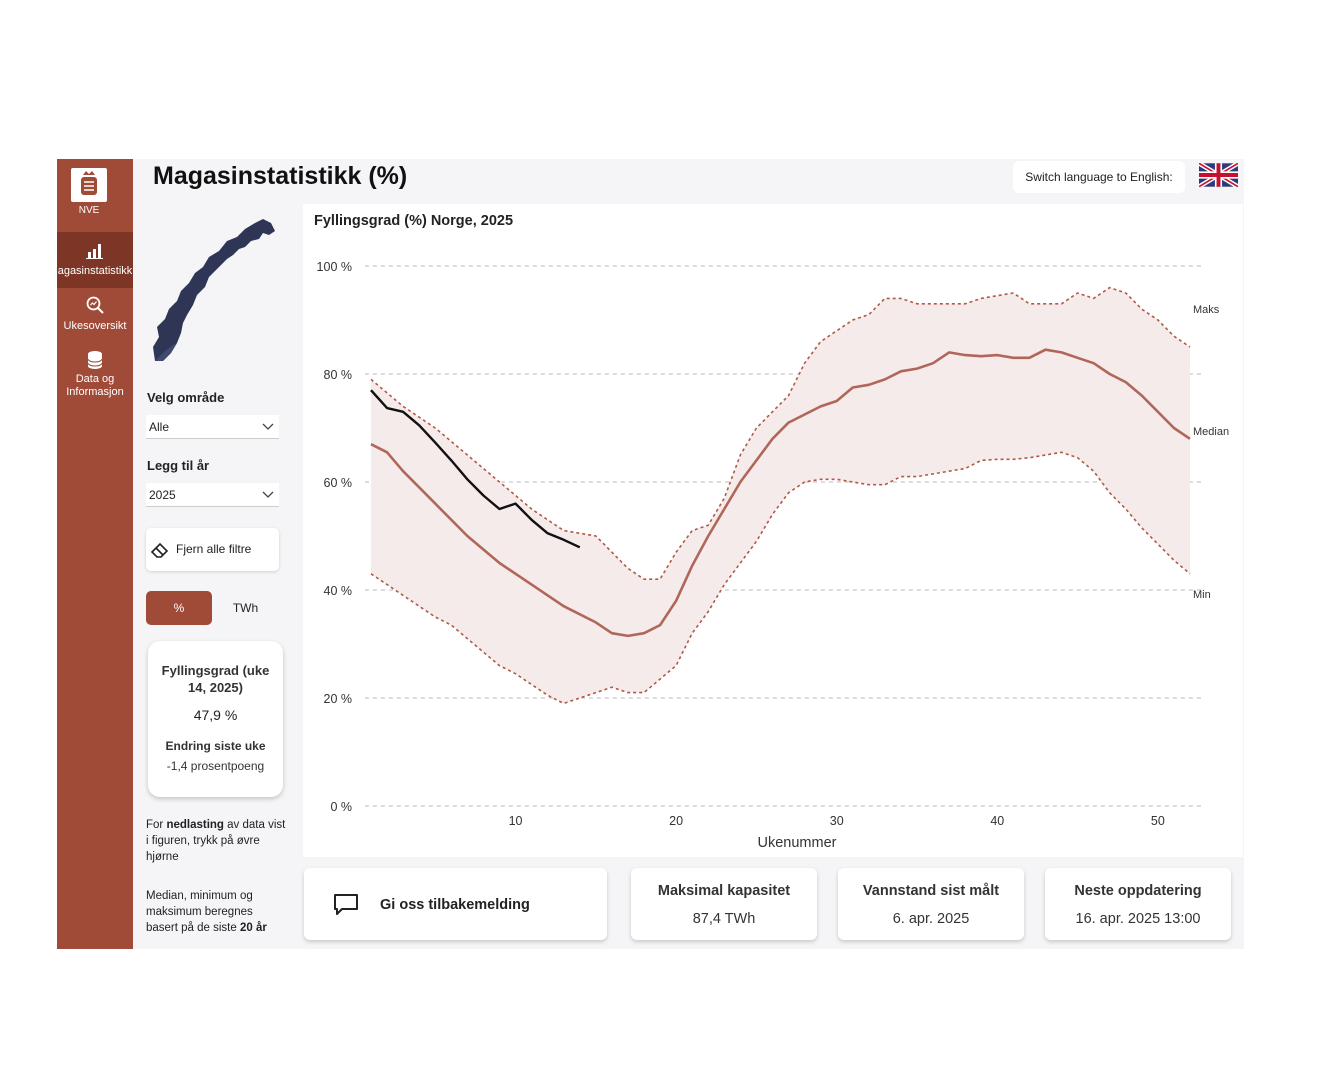 The height and width of the screenshot is (1081, 1322). Describe the element at coordinates (1099, 177) in the screenshot. I see `switch-language-button: Switch language to English:` at that location.